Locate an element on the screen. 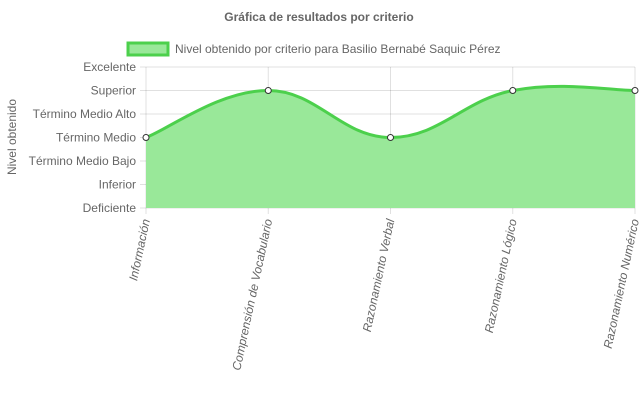  y-tick-label: Término Medio is located at coordinates (96, 138).